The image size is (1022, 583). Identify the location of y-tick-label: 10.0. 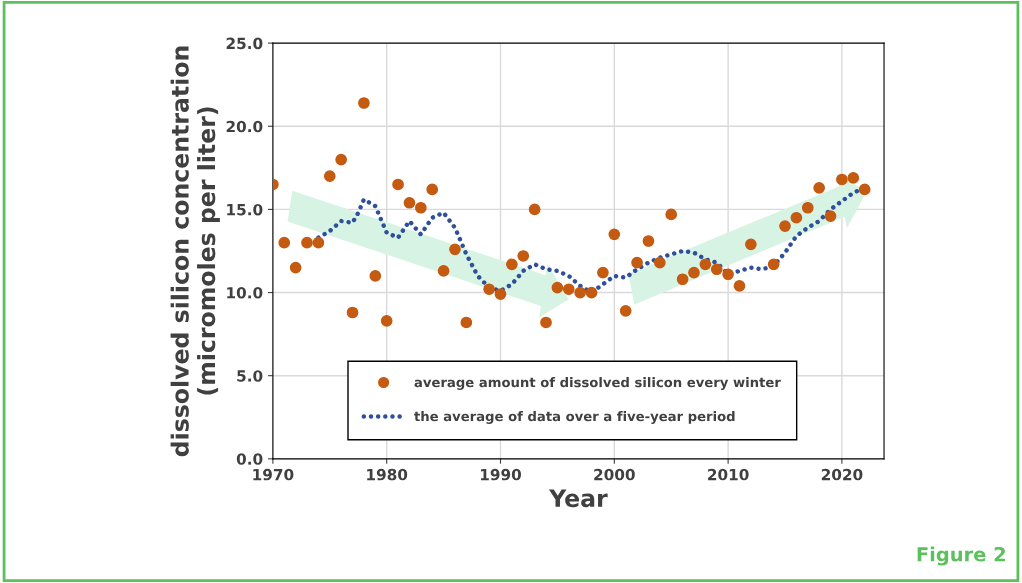
(245, 293).